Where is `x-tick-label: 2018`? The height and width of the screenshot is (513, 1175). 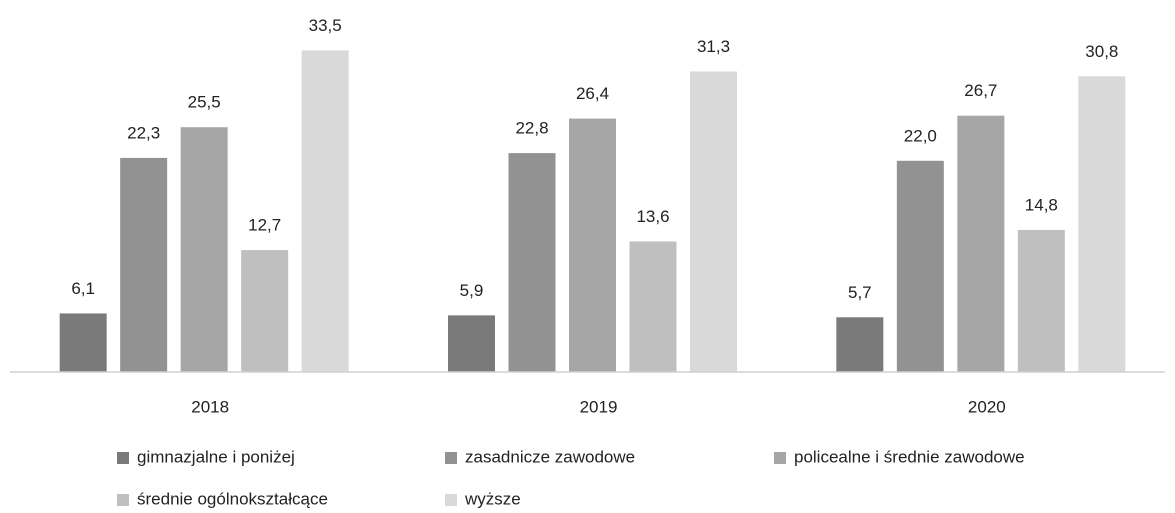 x-tick-label: 2018 is located at coordinates (210, 406).